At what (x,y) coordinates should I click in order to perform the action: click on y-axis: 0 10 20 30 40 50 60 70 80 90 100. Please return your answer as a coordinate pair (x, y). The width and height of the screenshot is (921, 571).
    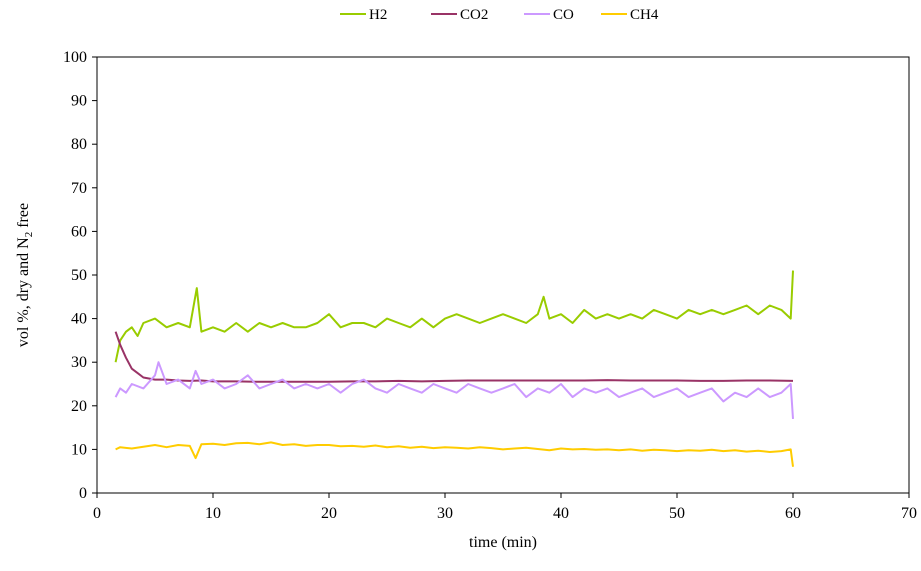
    Looking at the image, I should click on (80, 275).